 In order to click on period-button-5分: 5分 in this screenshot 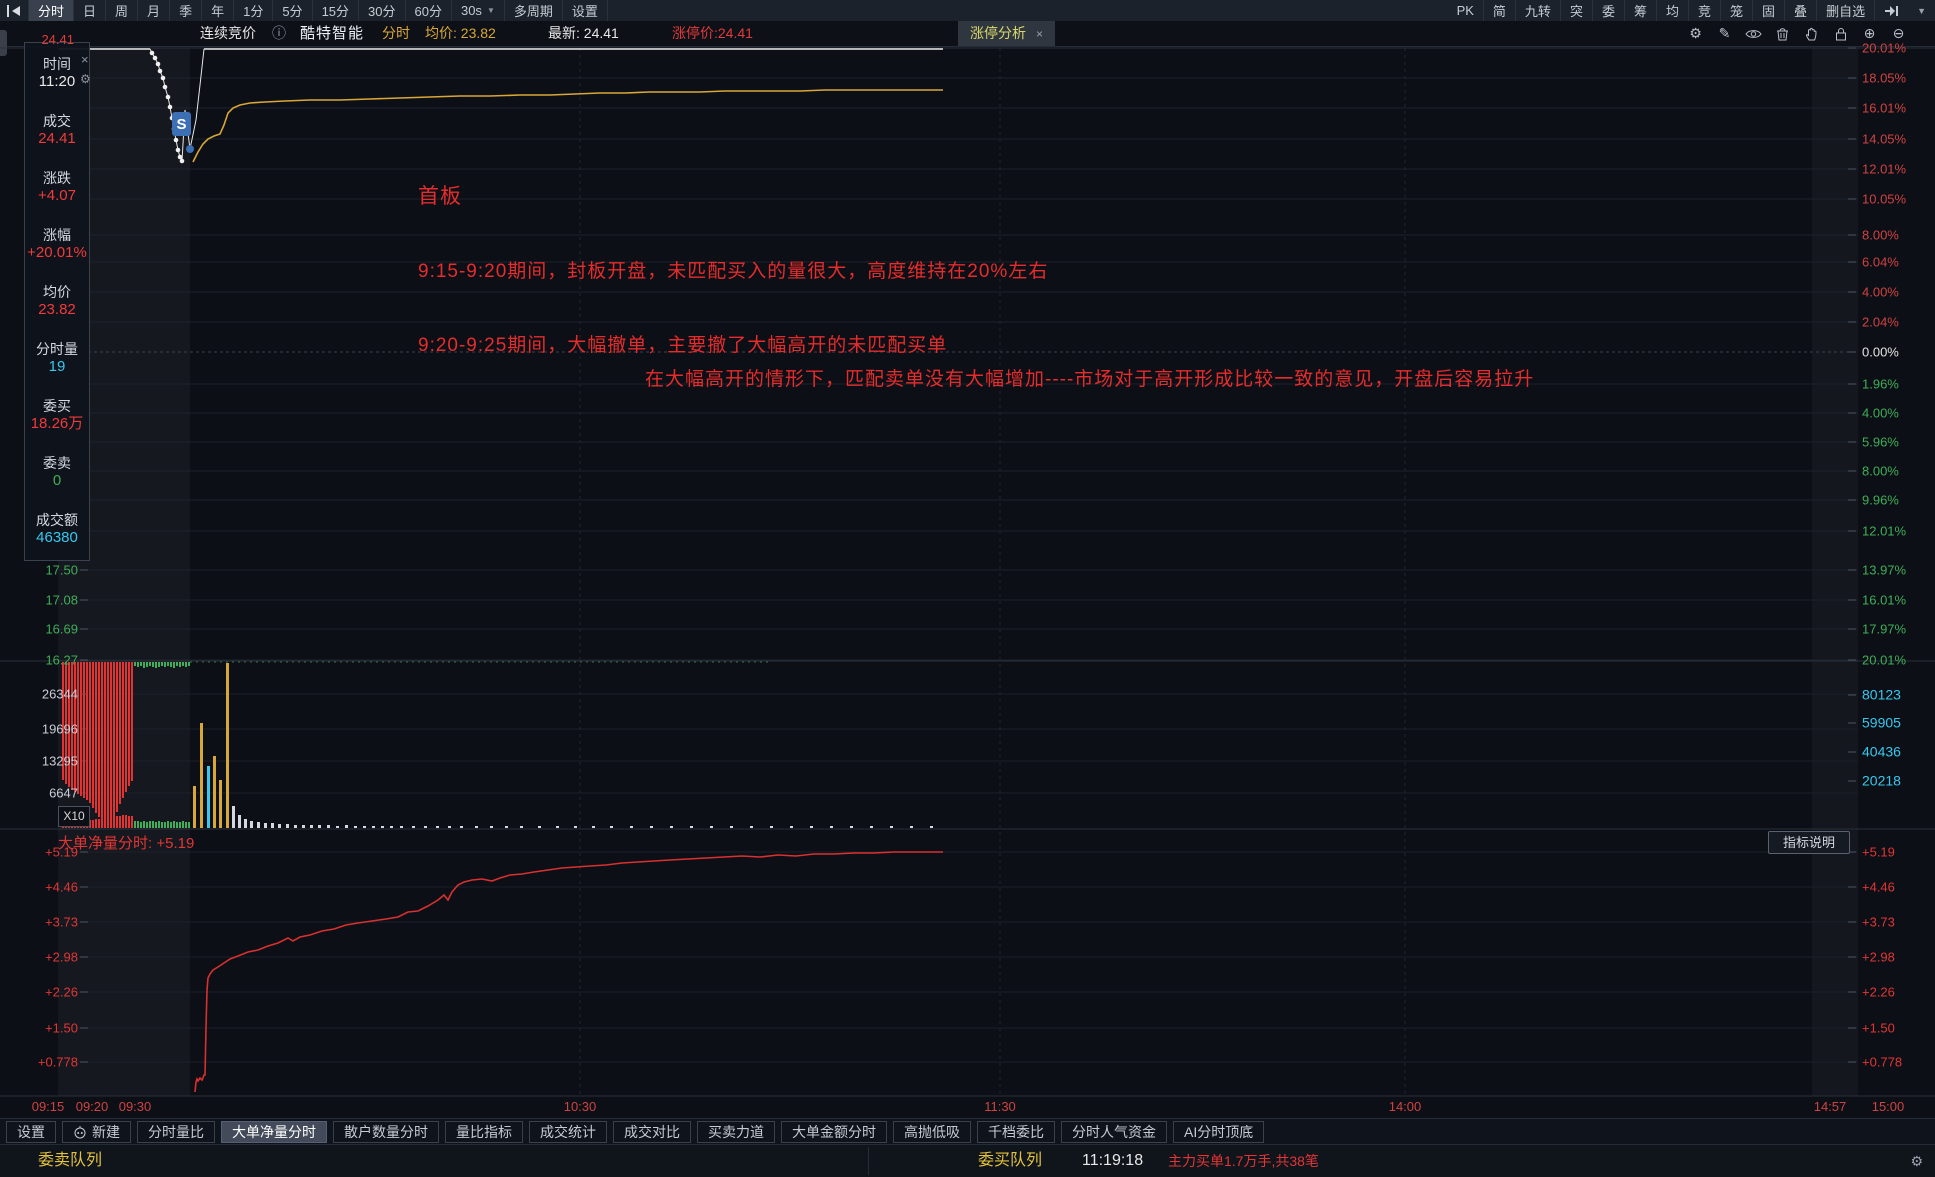, I will do `click(293, 10)`.